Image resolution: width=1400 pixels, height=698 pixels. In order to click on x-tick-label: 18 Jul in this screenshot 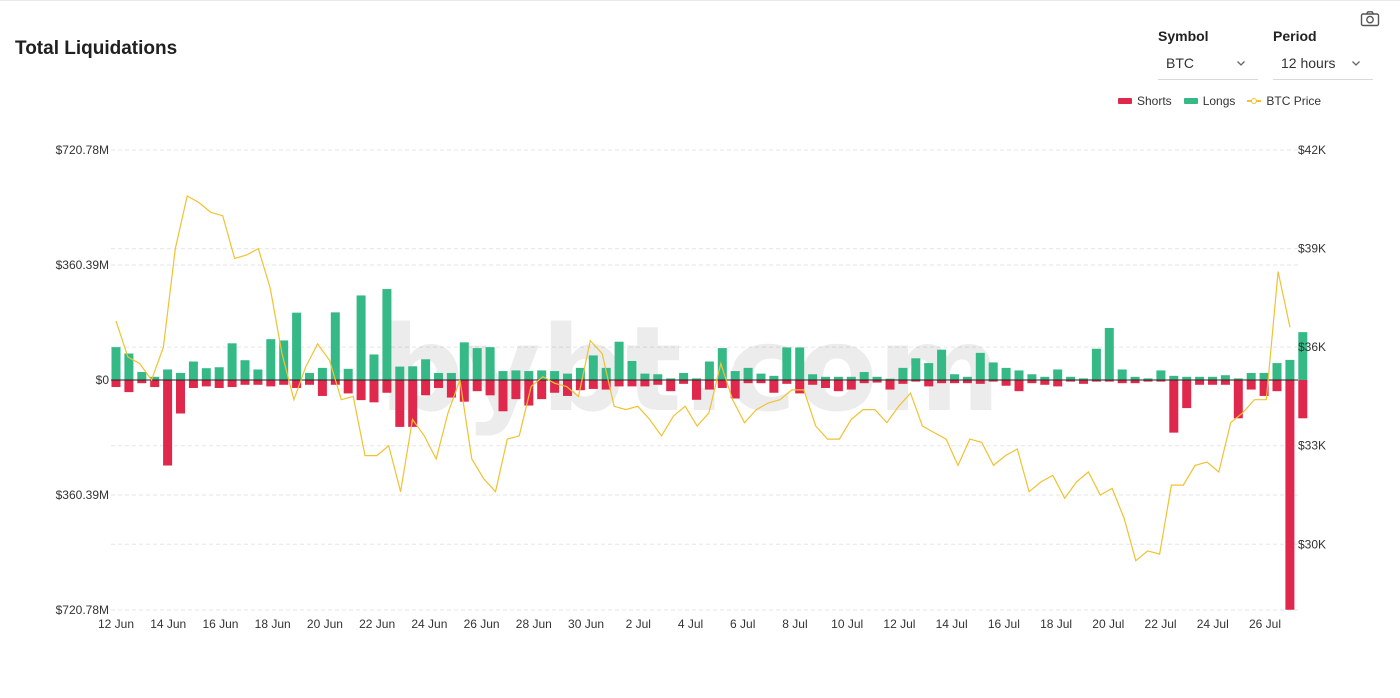, I will do `click(1056, 624)`.